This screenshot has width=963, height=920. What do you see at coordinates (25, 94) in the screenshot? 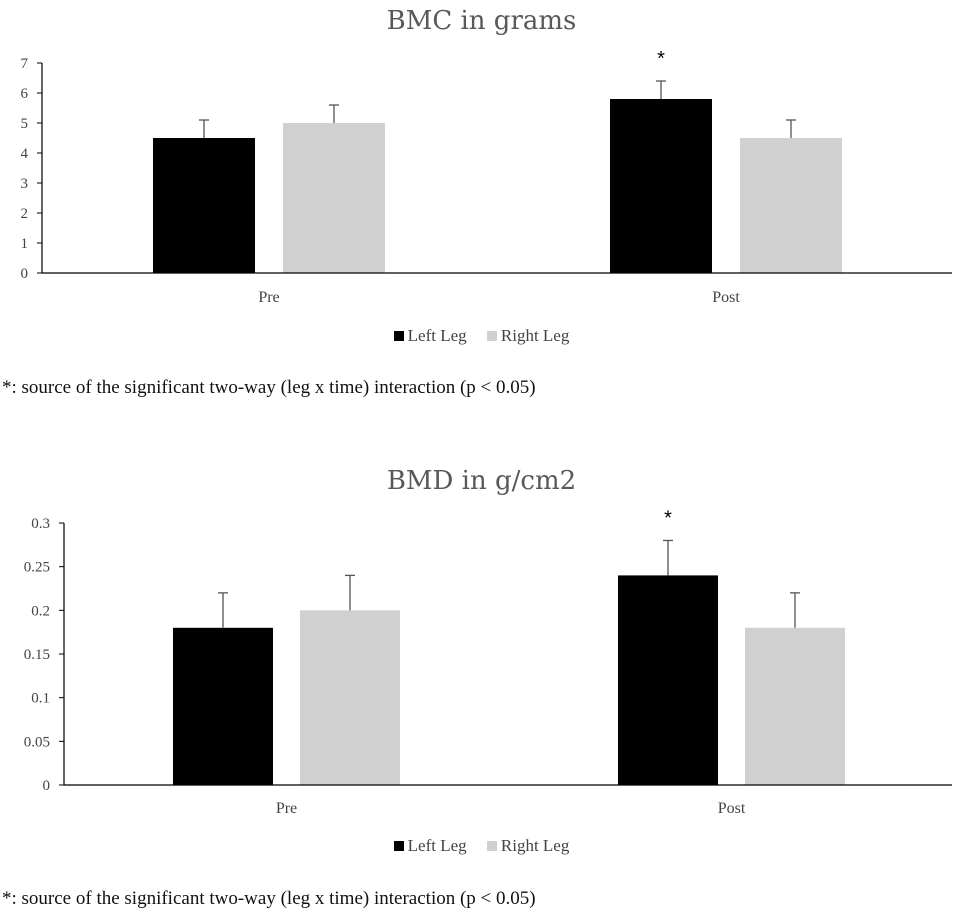
I see `y-tick-label: 6` at bounding box center [25, 94].